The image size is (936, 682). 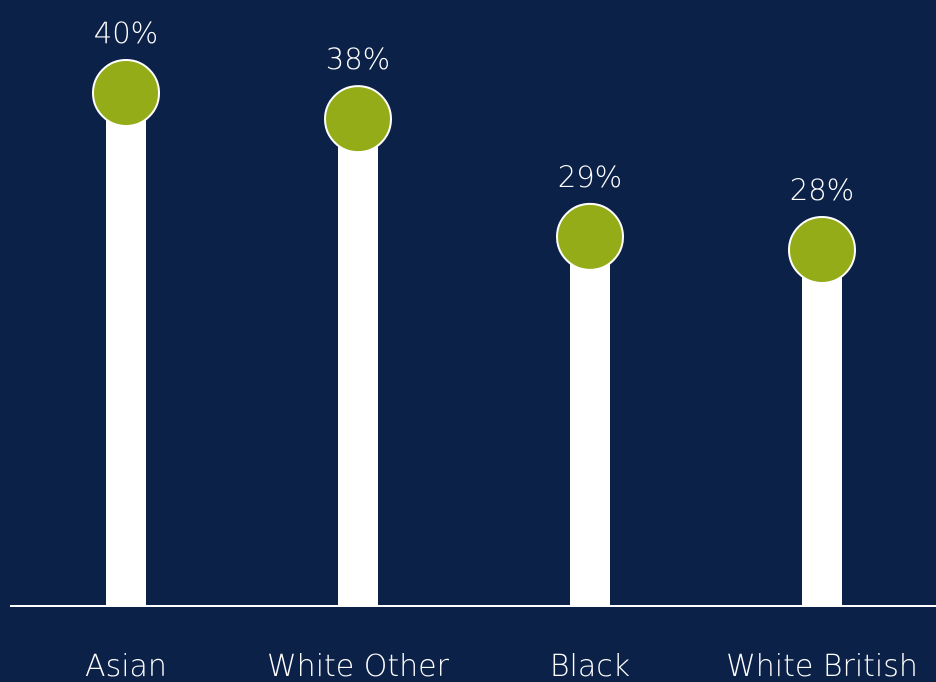 I want to click on category-label-white-british: White British, so click(x=822, y=665).